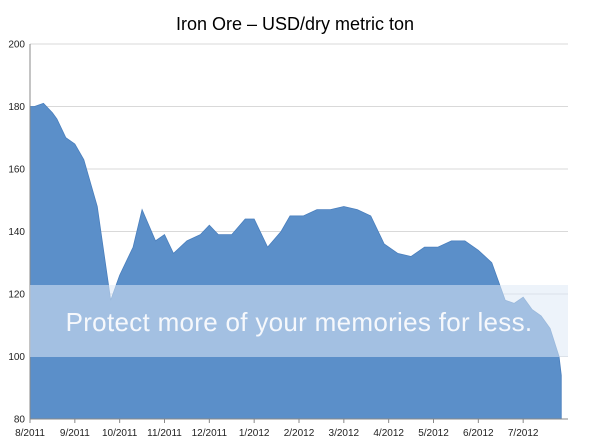 Image resolution: width=590 pixels, height=443 pixels. I want to click on x-tick-label: 4/2012, so click(388, 433).